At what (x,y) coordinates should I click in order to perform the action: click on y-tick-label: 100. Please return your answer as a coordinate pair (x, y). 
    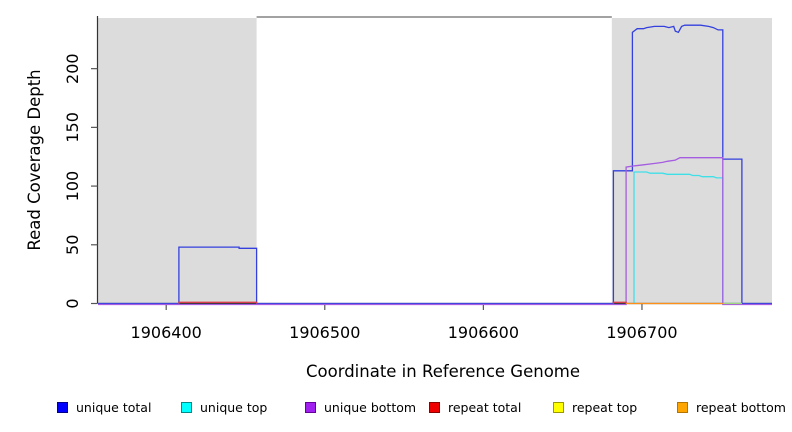
    Looking at the image, I should click on (72, 186).